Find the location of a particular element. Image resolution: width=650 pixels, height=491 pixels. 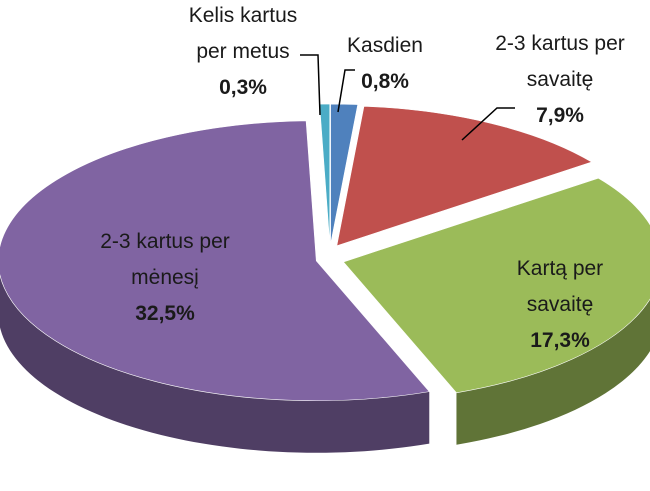

value-label: 0,3% is located at coordinates (243, 87).